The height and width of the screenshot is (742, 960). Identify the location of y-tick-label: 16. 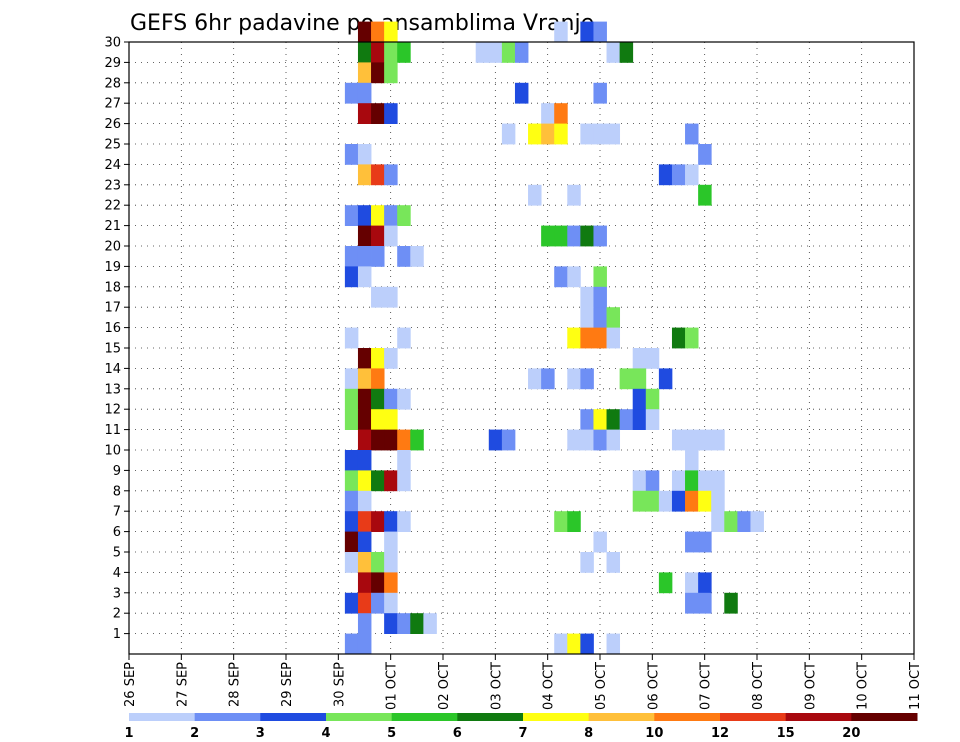
(112, 328).